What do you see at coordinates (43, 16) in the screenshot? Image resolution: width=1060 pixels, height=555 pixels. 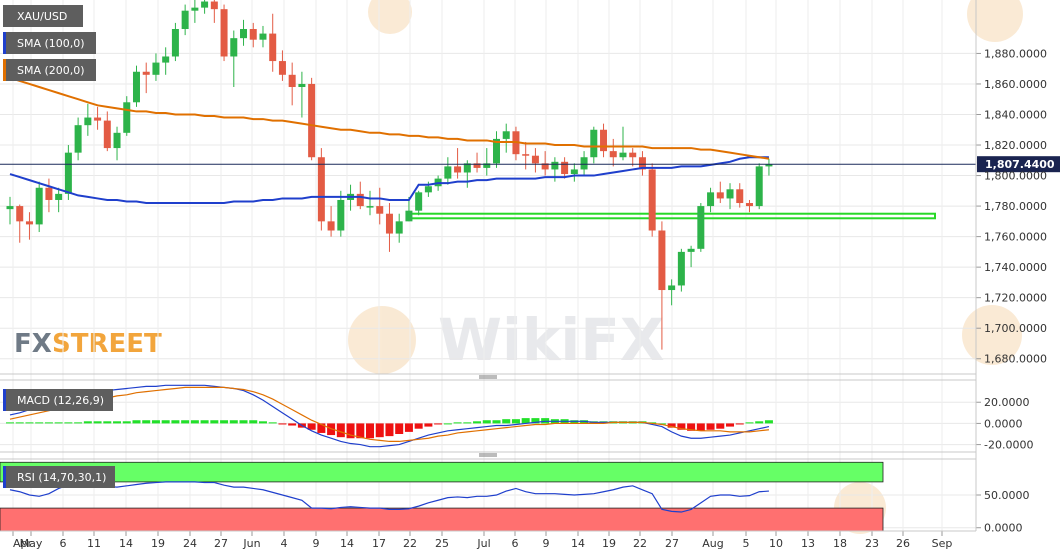 I see `legend-symbol: XAU/USD` at bounding box center [43, 16].